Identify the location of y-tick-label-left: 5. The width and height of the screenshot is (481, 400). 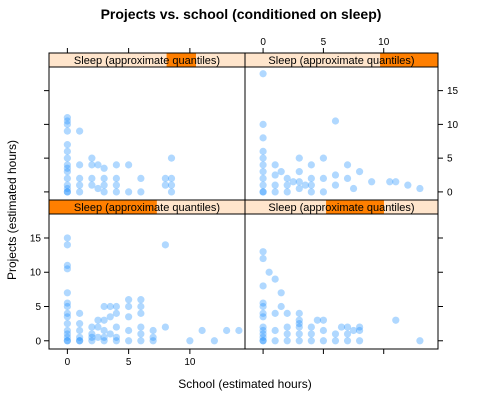
(38, 307).